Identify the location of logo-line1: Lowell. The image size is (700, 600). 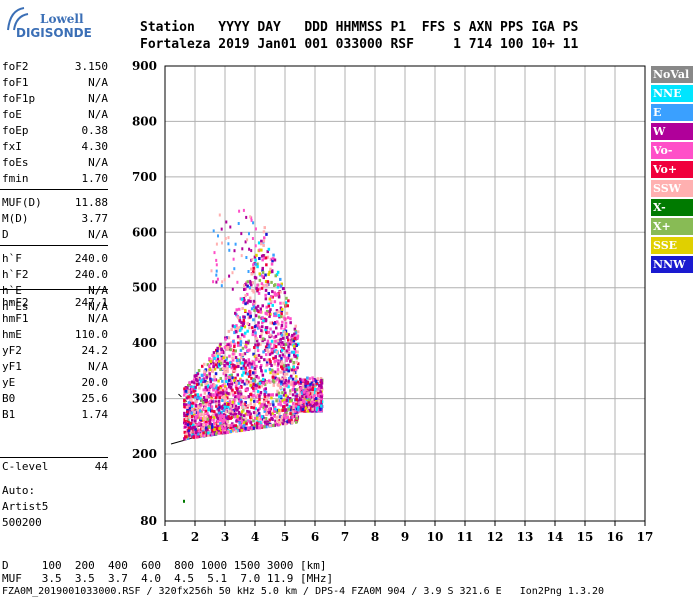
(62, 19).